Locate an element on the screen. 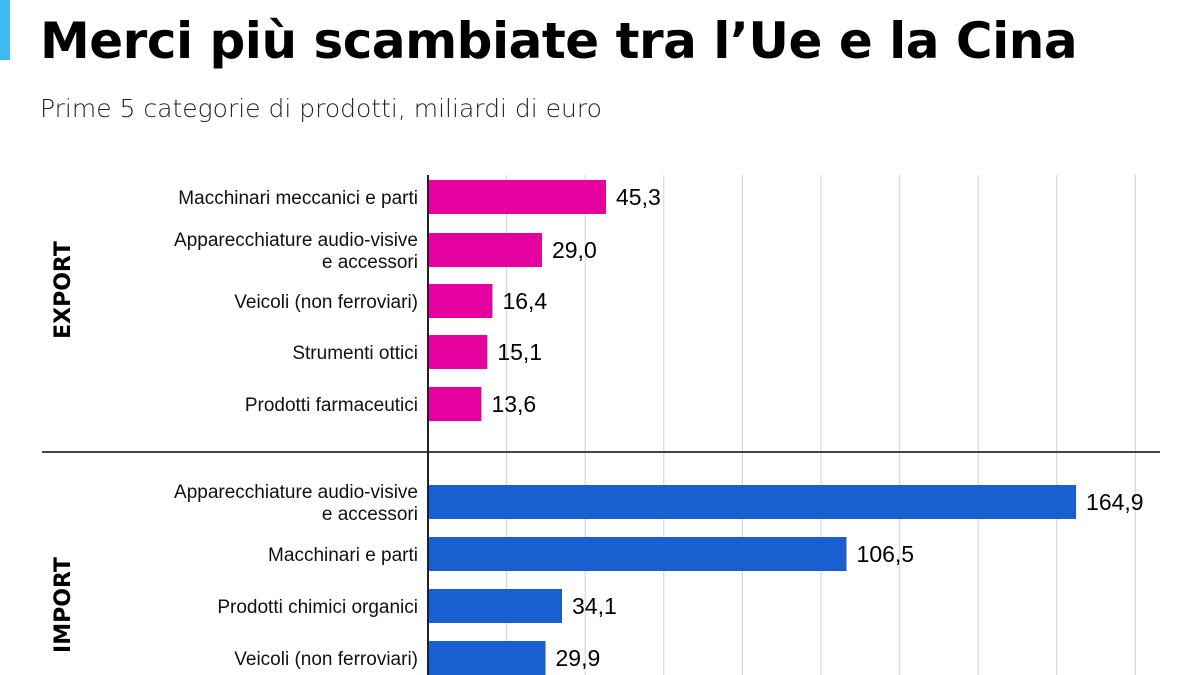 The width and height of the screenshot is (1200, 675). value-label: 15,1 is located at coordinates (519, 352).